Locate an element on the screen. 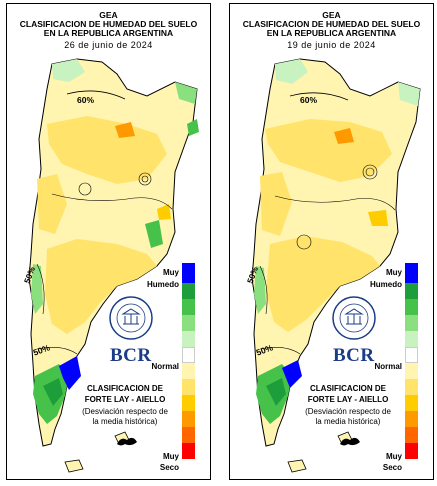 This screenshot has height=486, width=437. map-date: 26 de junio de 2024 is located at coordinates (108, 45).